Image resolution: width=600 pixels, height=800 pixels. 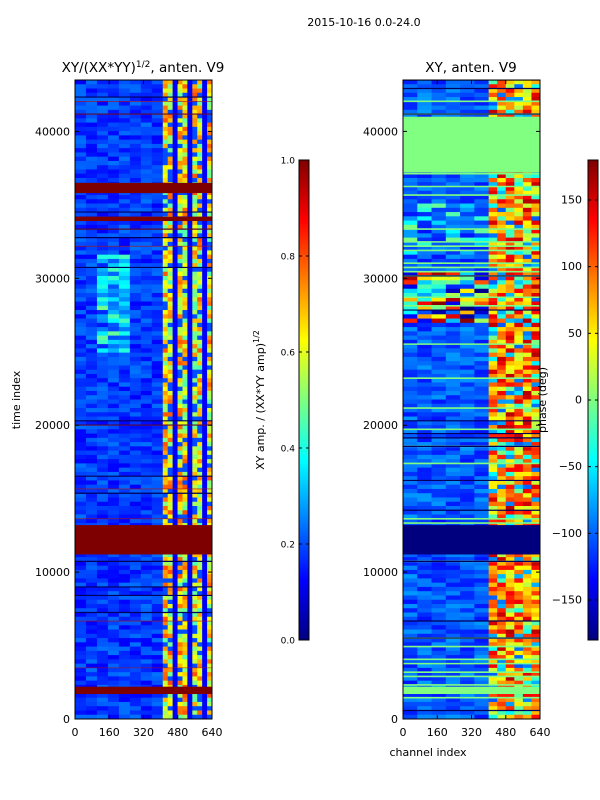 I want to click on amplitude-panel-title: XY/(XX*YY)1/2, anten. V9, so click(x=143, y=68).